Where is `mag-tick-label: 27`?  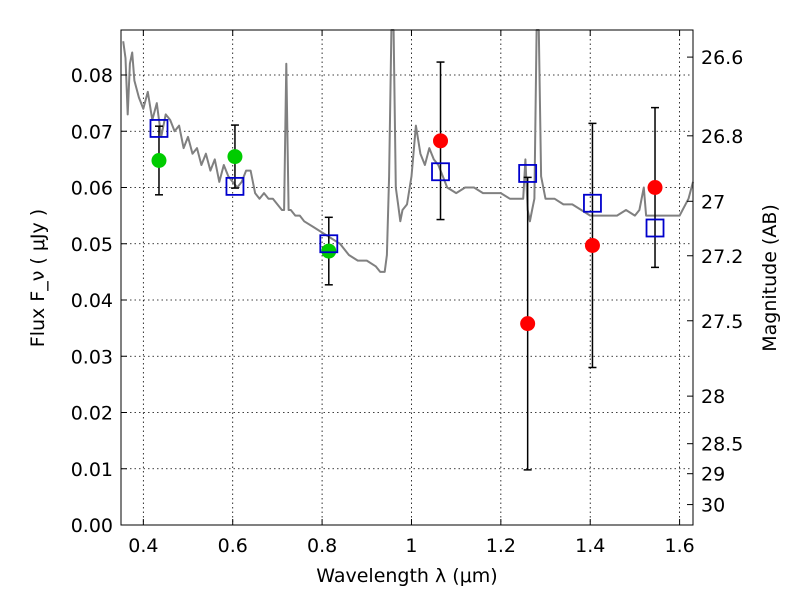 mag-tick-label: 27 is located at coordinates (713, 202).